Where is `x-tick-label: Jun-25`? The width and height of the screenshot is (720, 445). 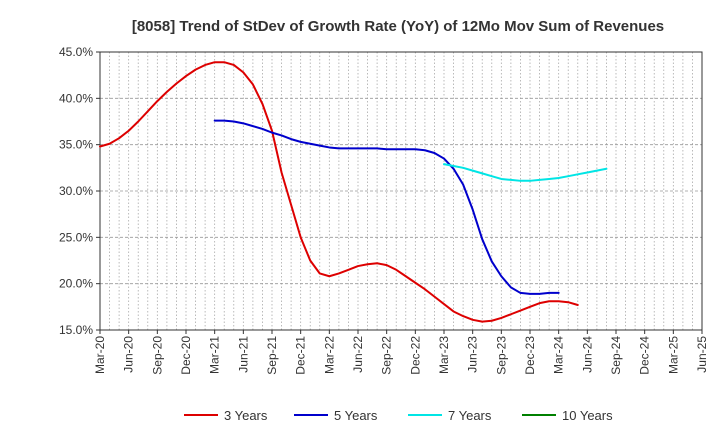 x-tick-label: Jun-25 is located at coordinates (702, 354).